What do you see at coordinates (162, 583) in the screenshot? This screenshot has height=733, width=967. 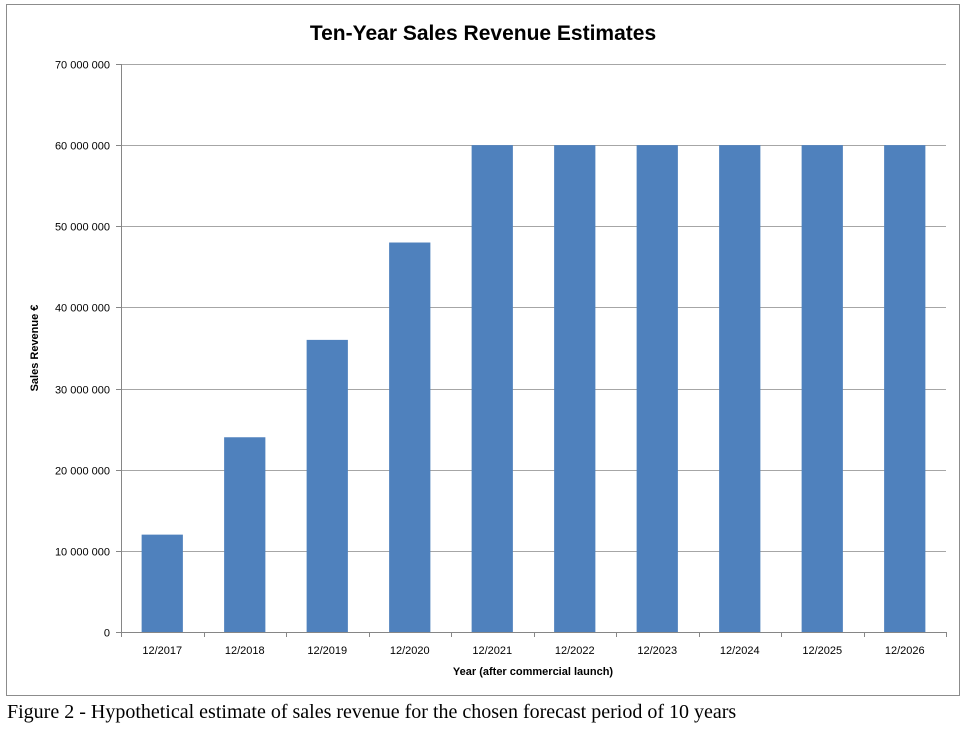 I see `bar-12-2017` at bounding box center [162, 583].